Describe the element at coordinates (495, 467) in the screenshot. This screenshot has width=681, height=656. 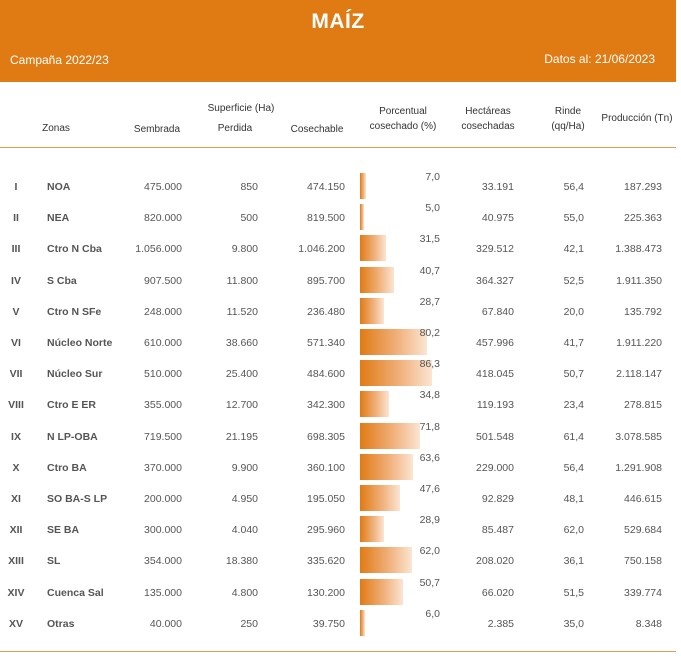
I see `hectareas-value: 229.000` at that location.